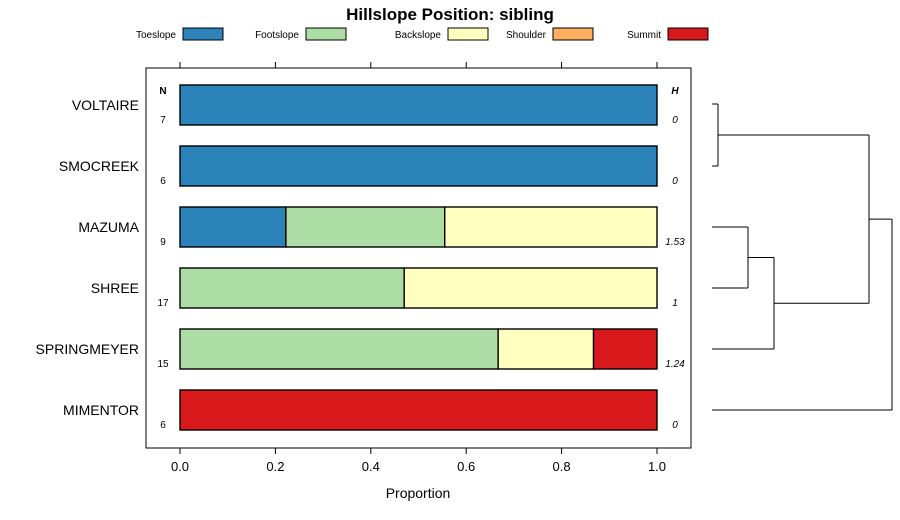 Image resolution: width=900 pixels, height=520 pixels. I want to click on category-label: VOLTAIRE, so click(105, 105).